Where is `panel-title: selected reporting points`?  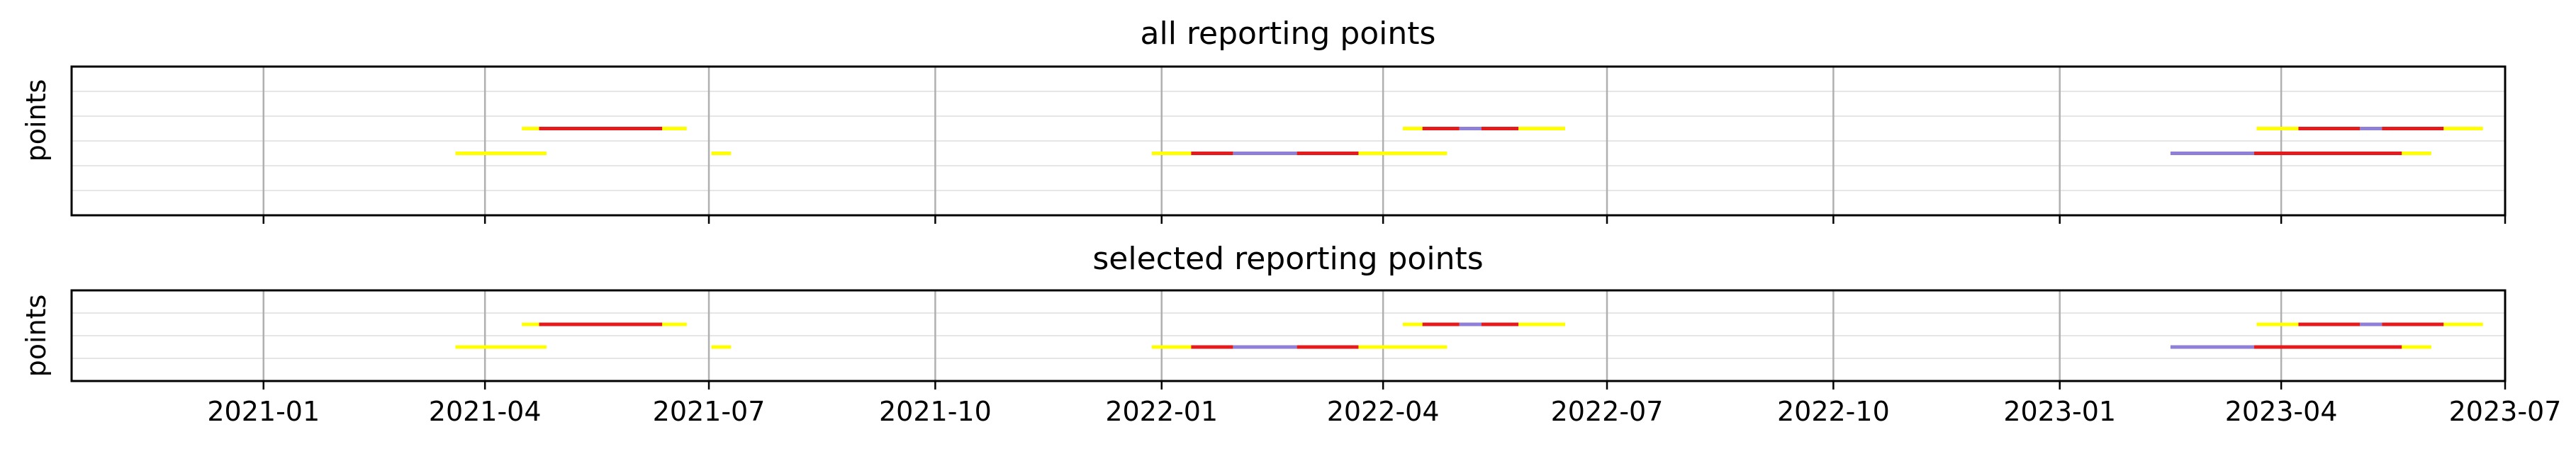
panel-title: selected reporting points is located at coordinates (1287, 259).